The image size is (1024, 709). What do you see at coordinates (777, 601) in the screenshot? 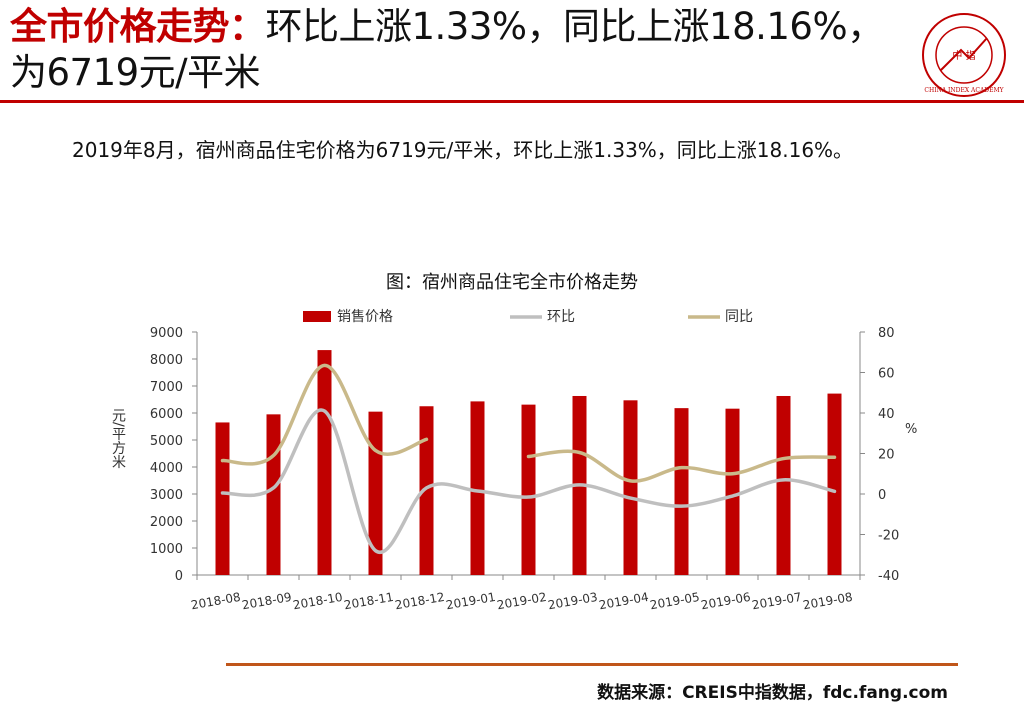
I see `x-axis-tick-label: 2019-07` at bounding box center [777, 601].